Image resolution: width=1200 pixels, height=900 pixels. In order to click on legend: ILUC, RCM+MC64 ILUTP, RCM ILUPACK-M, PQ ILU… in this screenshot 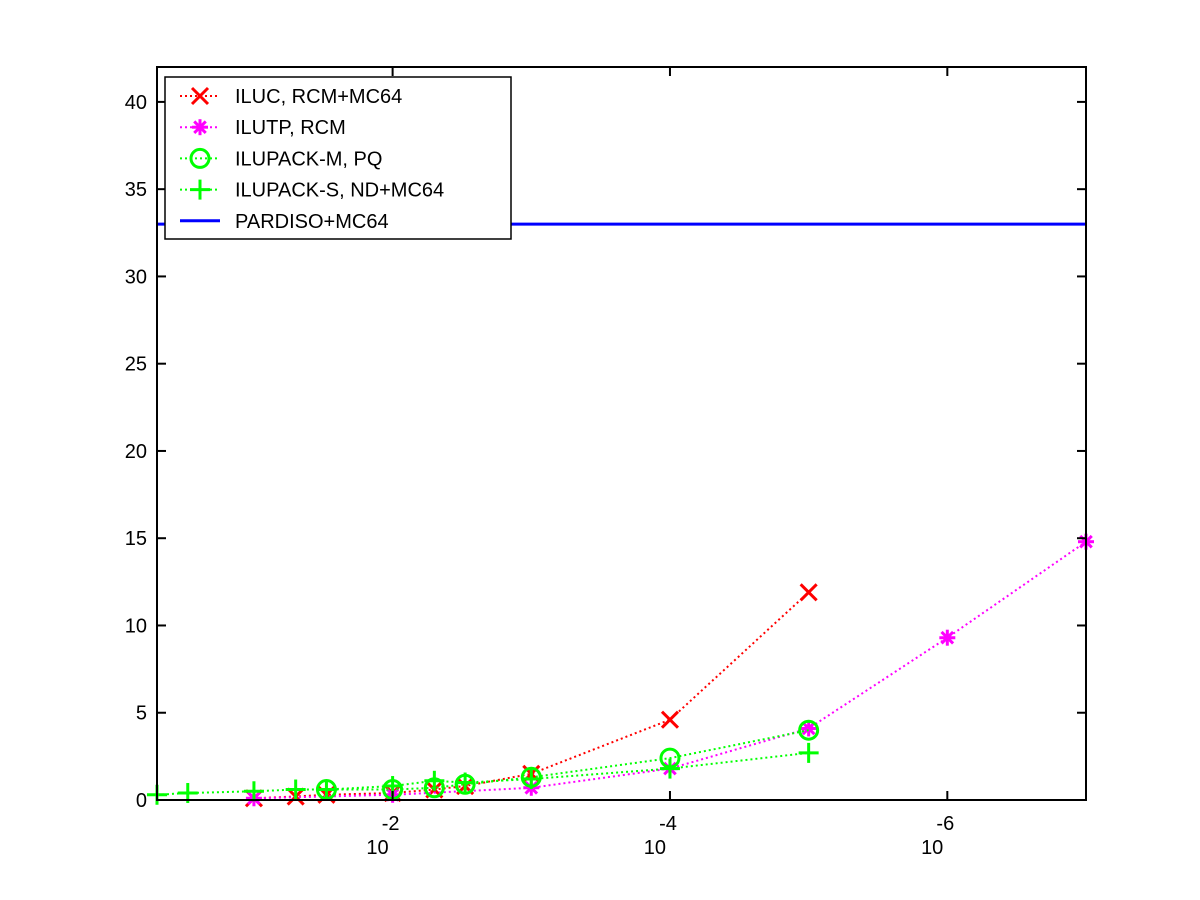, I will do `click(338, 158)`.